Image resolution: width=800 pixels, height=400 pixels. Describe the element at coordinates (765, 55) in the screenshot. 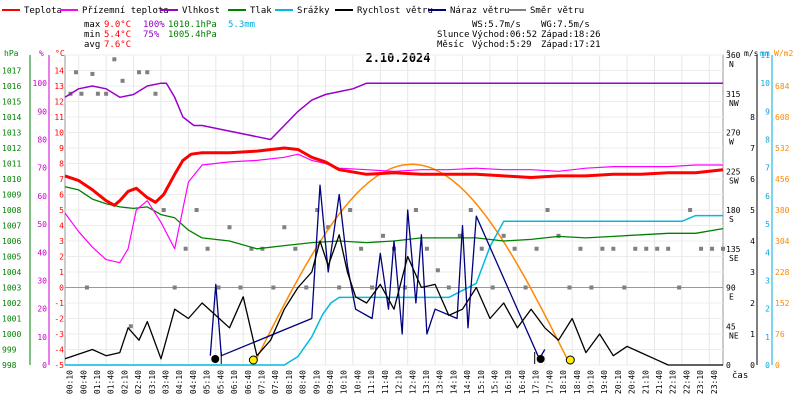

I see `mm-tick-label: 11` at that location.